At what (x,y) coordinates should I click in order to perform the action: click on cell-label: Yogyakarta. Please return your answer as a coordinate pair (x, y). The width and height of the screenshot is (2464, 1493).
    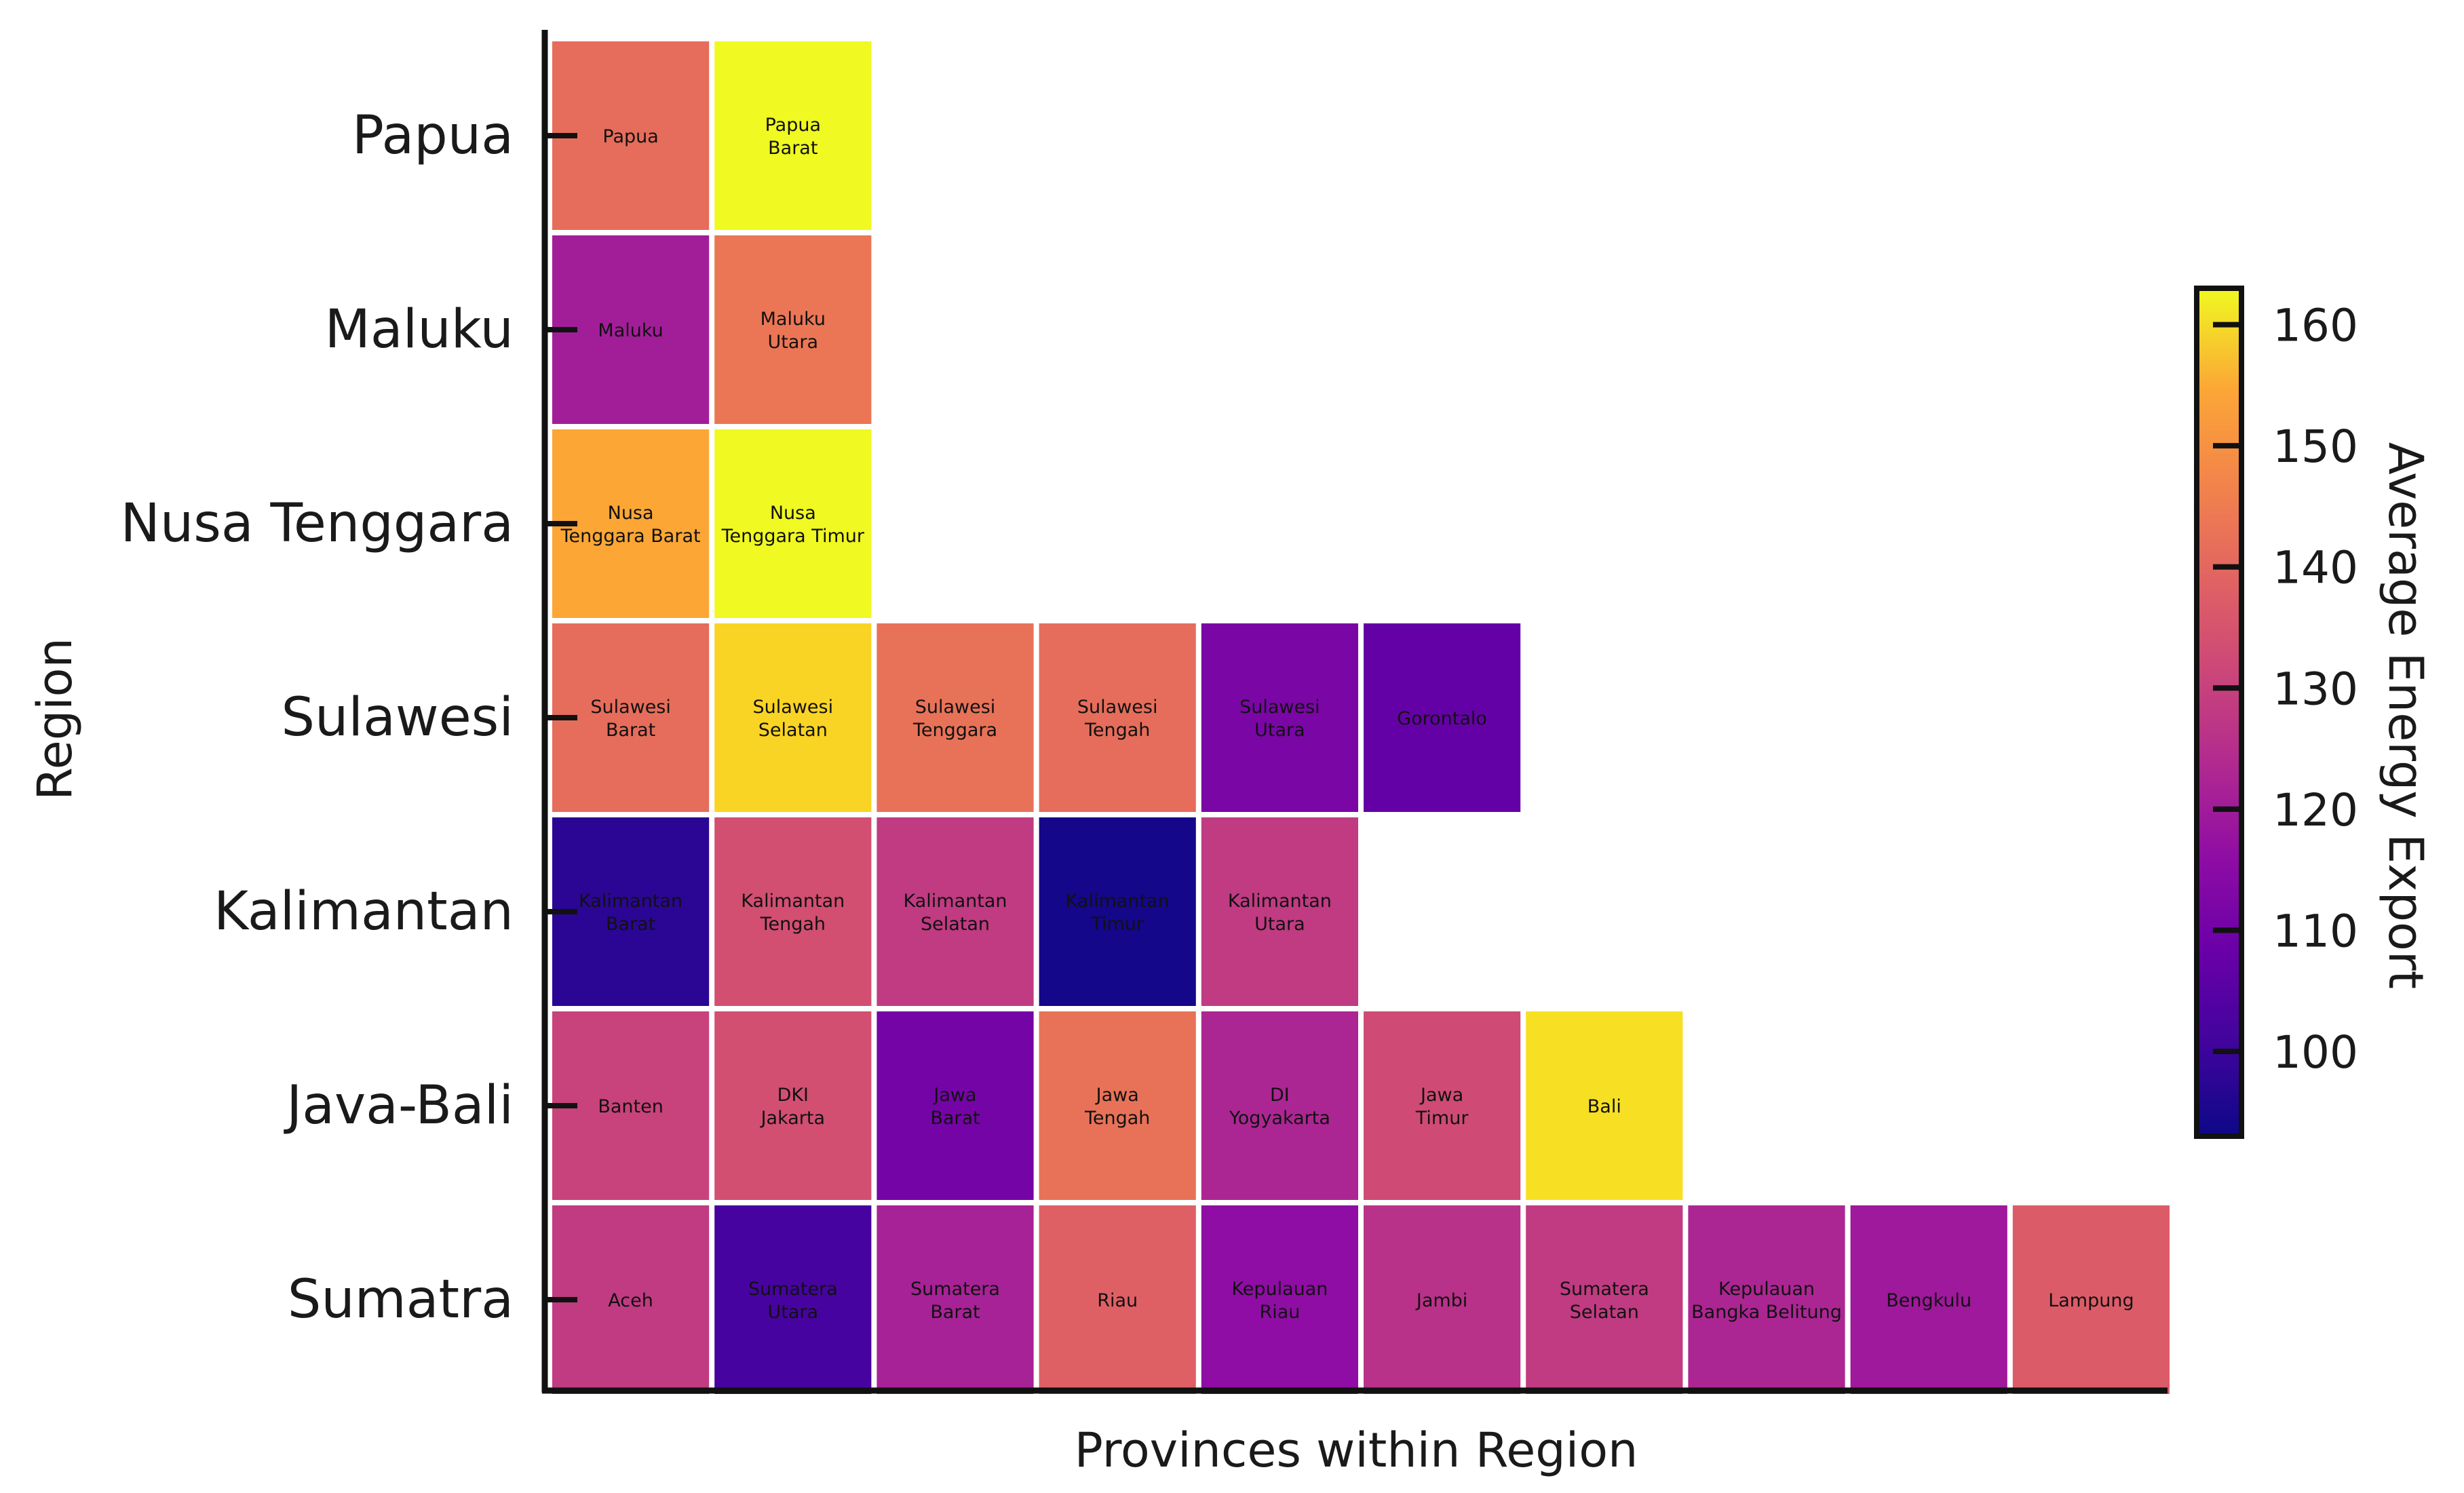
    Looking at the image, I should click on (1279, 1118).